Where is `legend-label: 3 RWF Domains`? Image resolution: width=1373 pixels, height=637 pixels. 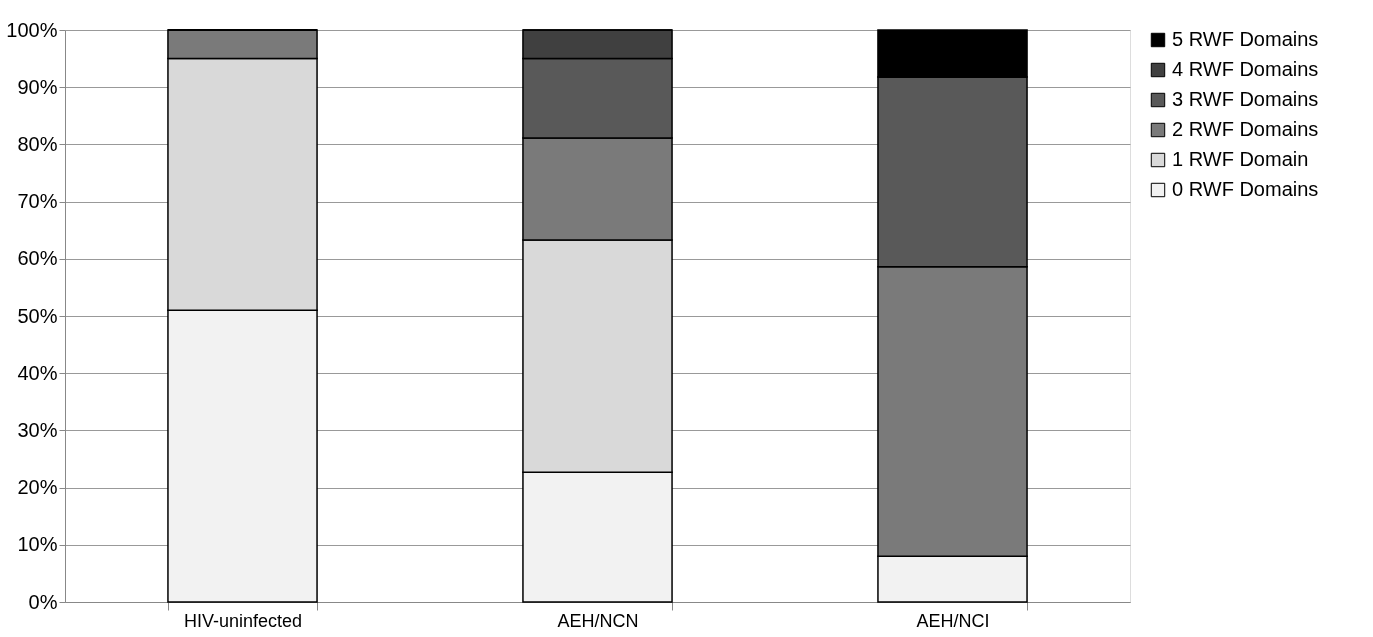
legend-label: 3 RWF Domains is located at coordinates (1245, 99).